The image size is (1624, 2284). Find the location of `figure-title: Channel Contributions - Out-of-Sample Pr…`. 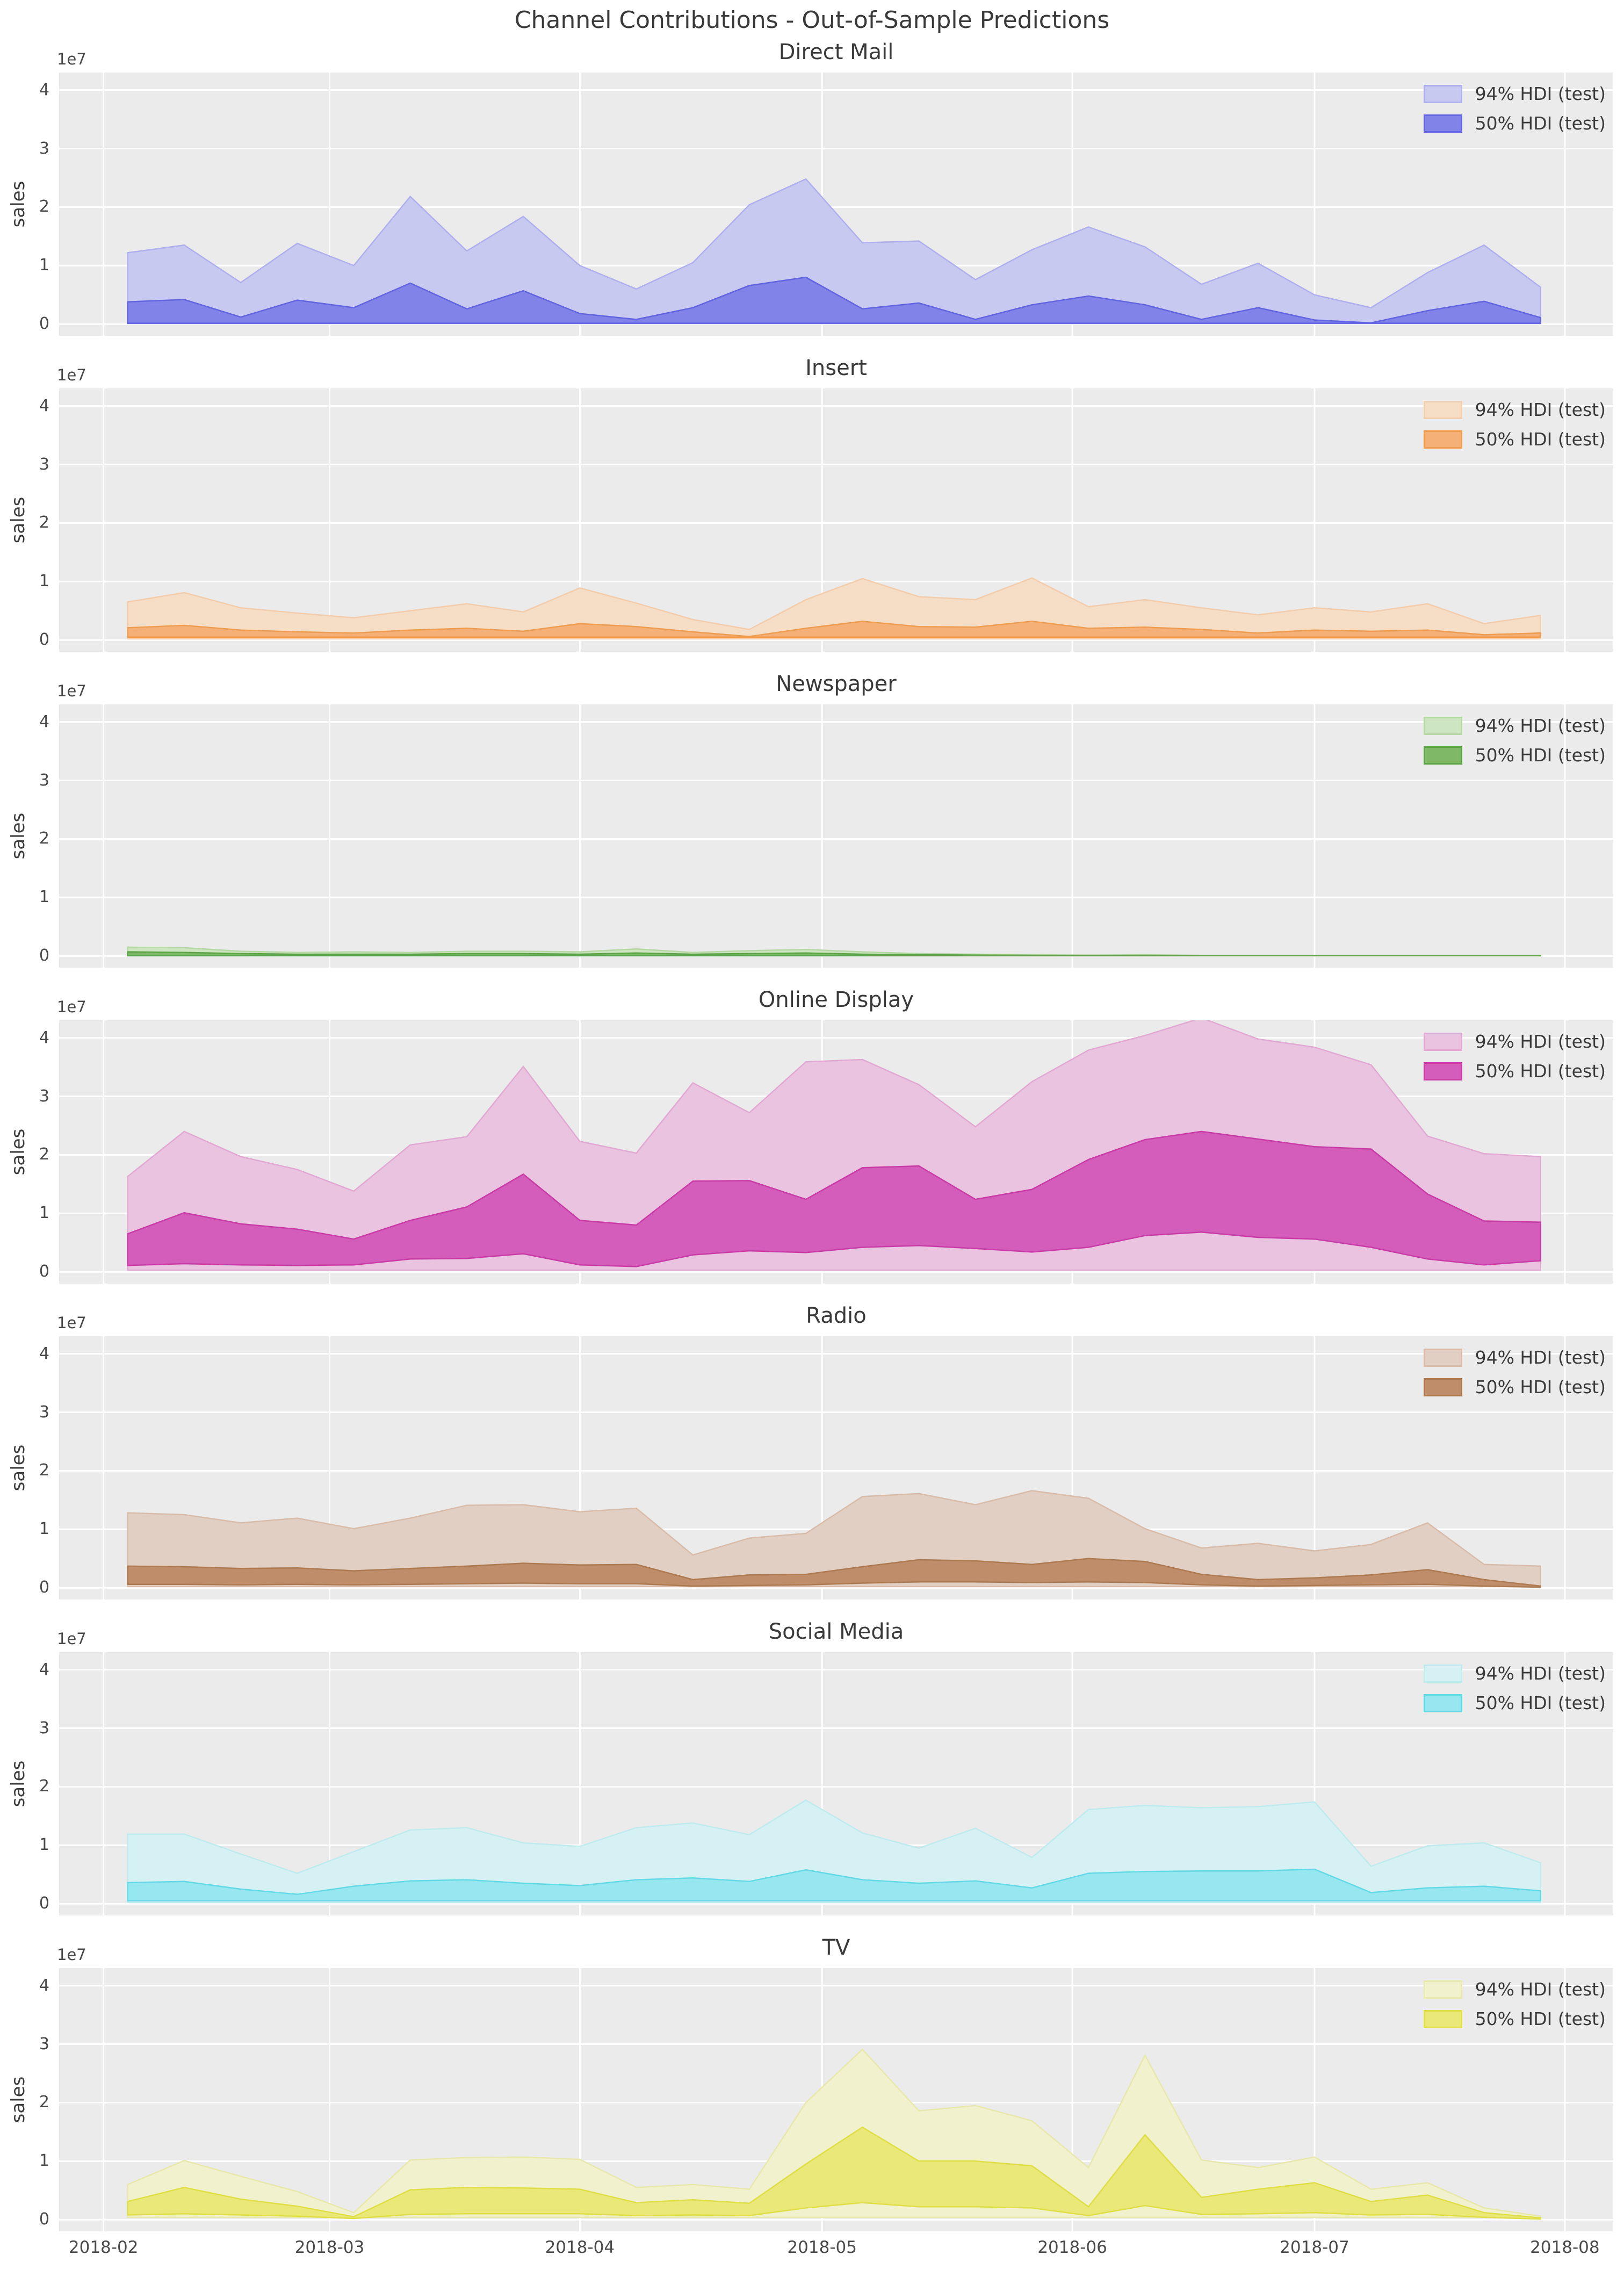

figure-title: Channel Contributions - Out-of-Sample Pr… is located at coordinates (812, 20).